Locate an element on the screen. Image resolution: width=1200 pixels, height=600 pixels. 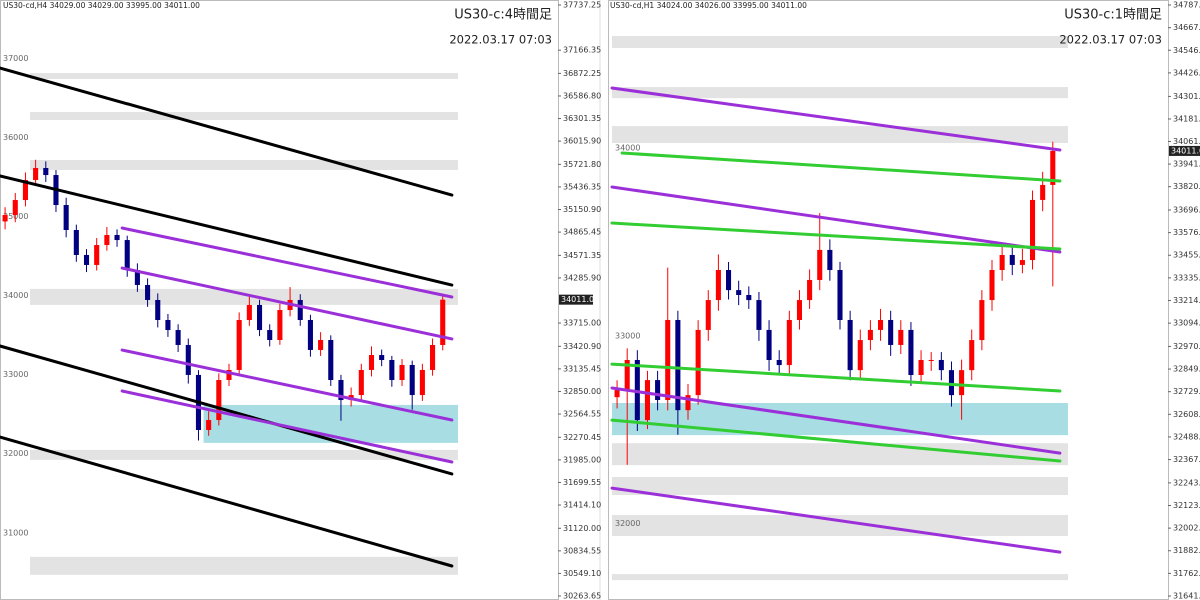
last-price-box is located at coordinates (576, 299).